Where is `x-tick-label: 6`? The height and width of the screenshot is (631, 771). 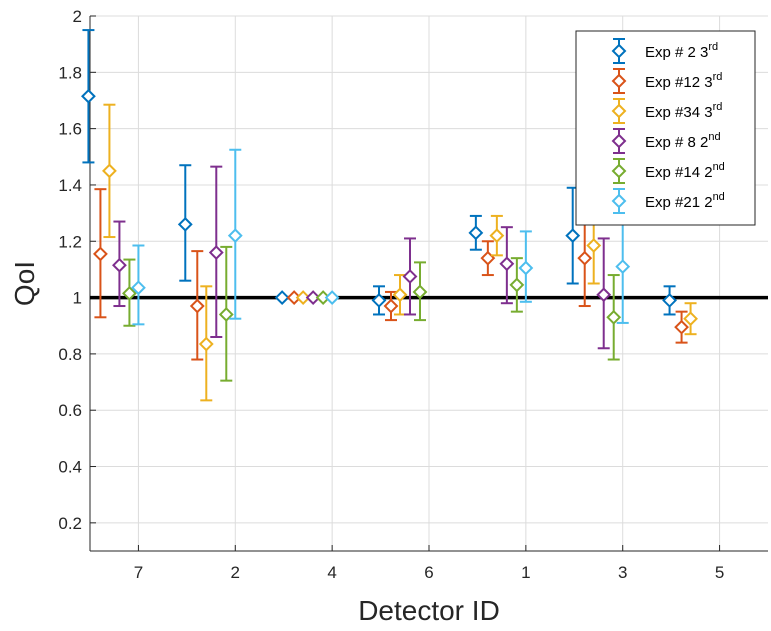
x-tick-label: 6 is located at coordinates (428, 572).